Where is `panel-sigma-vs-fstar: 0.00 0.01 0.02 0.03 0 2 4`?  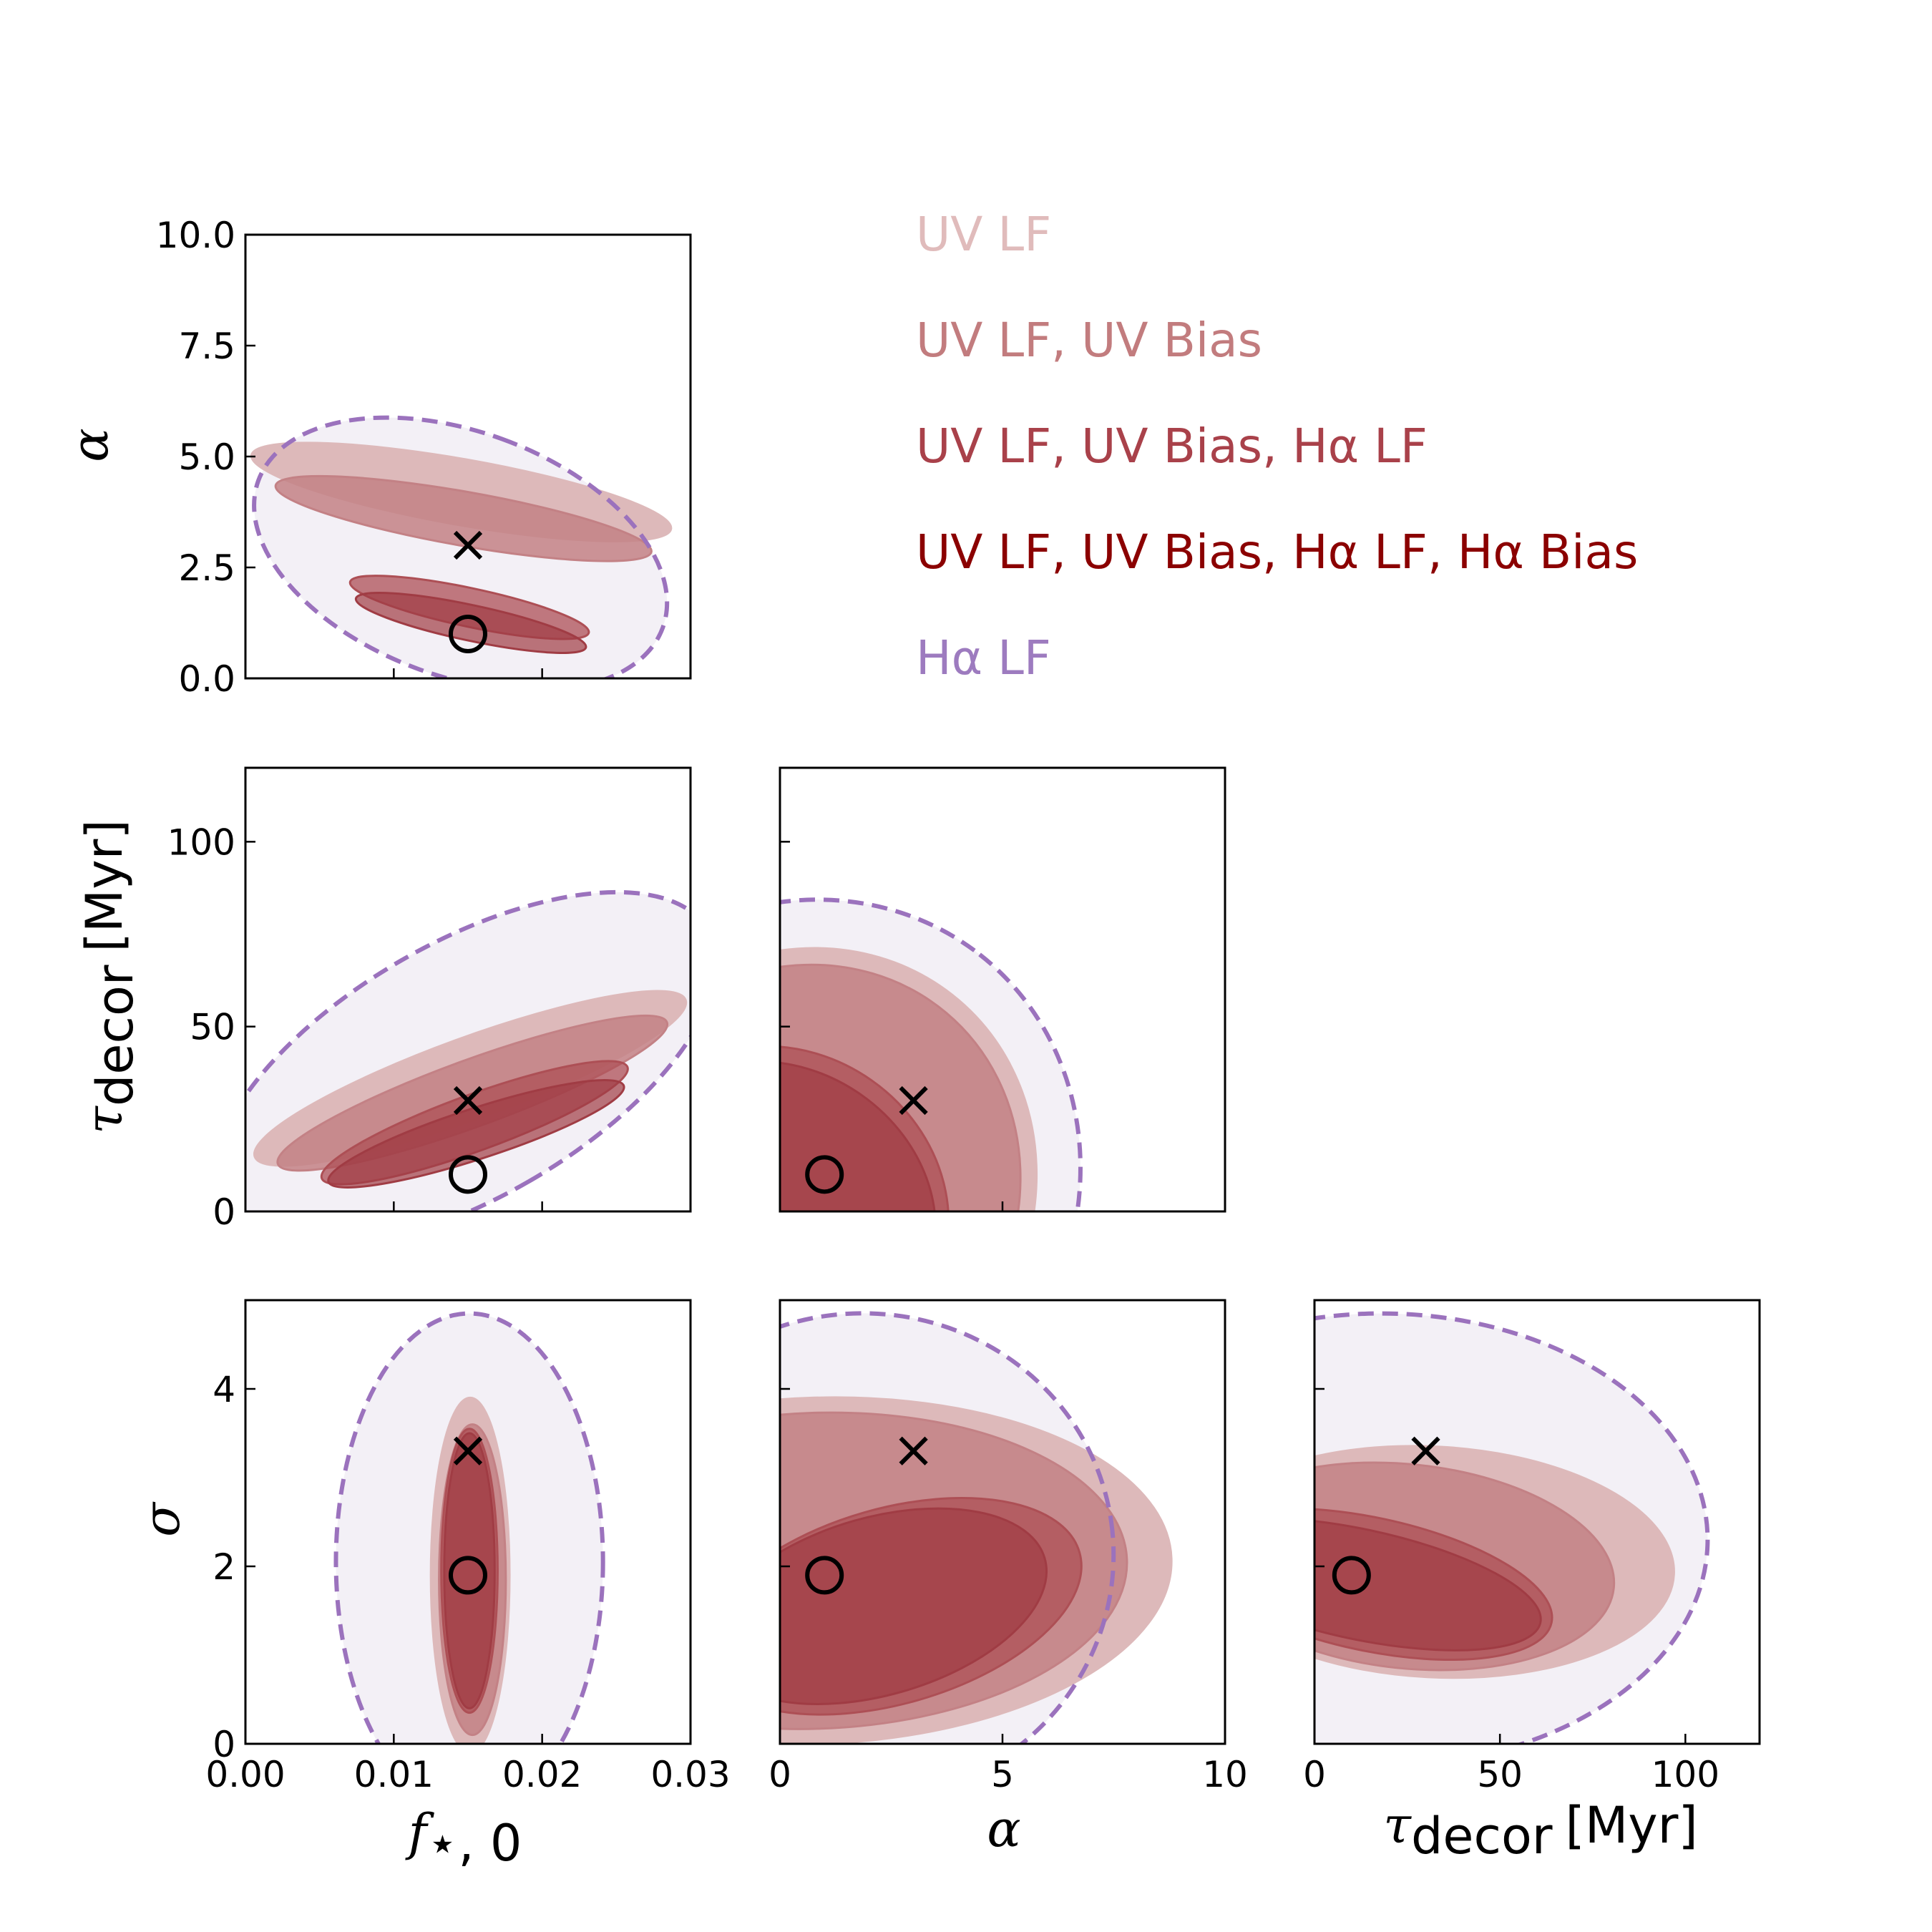
panel-sigma-vs-fstar: 0.00 0.01 0.02 0.03 0 2 4 is located at coordinates (468, 1547).